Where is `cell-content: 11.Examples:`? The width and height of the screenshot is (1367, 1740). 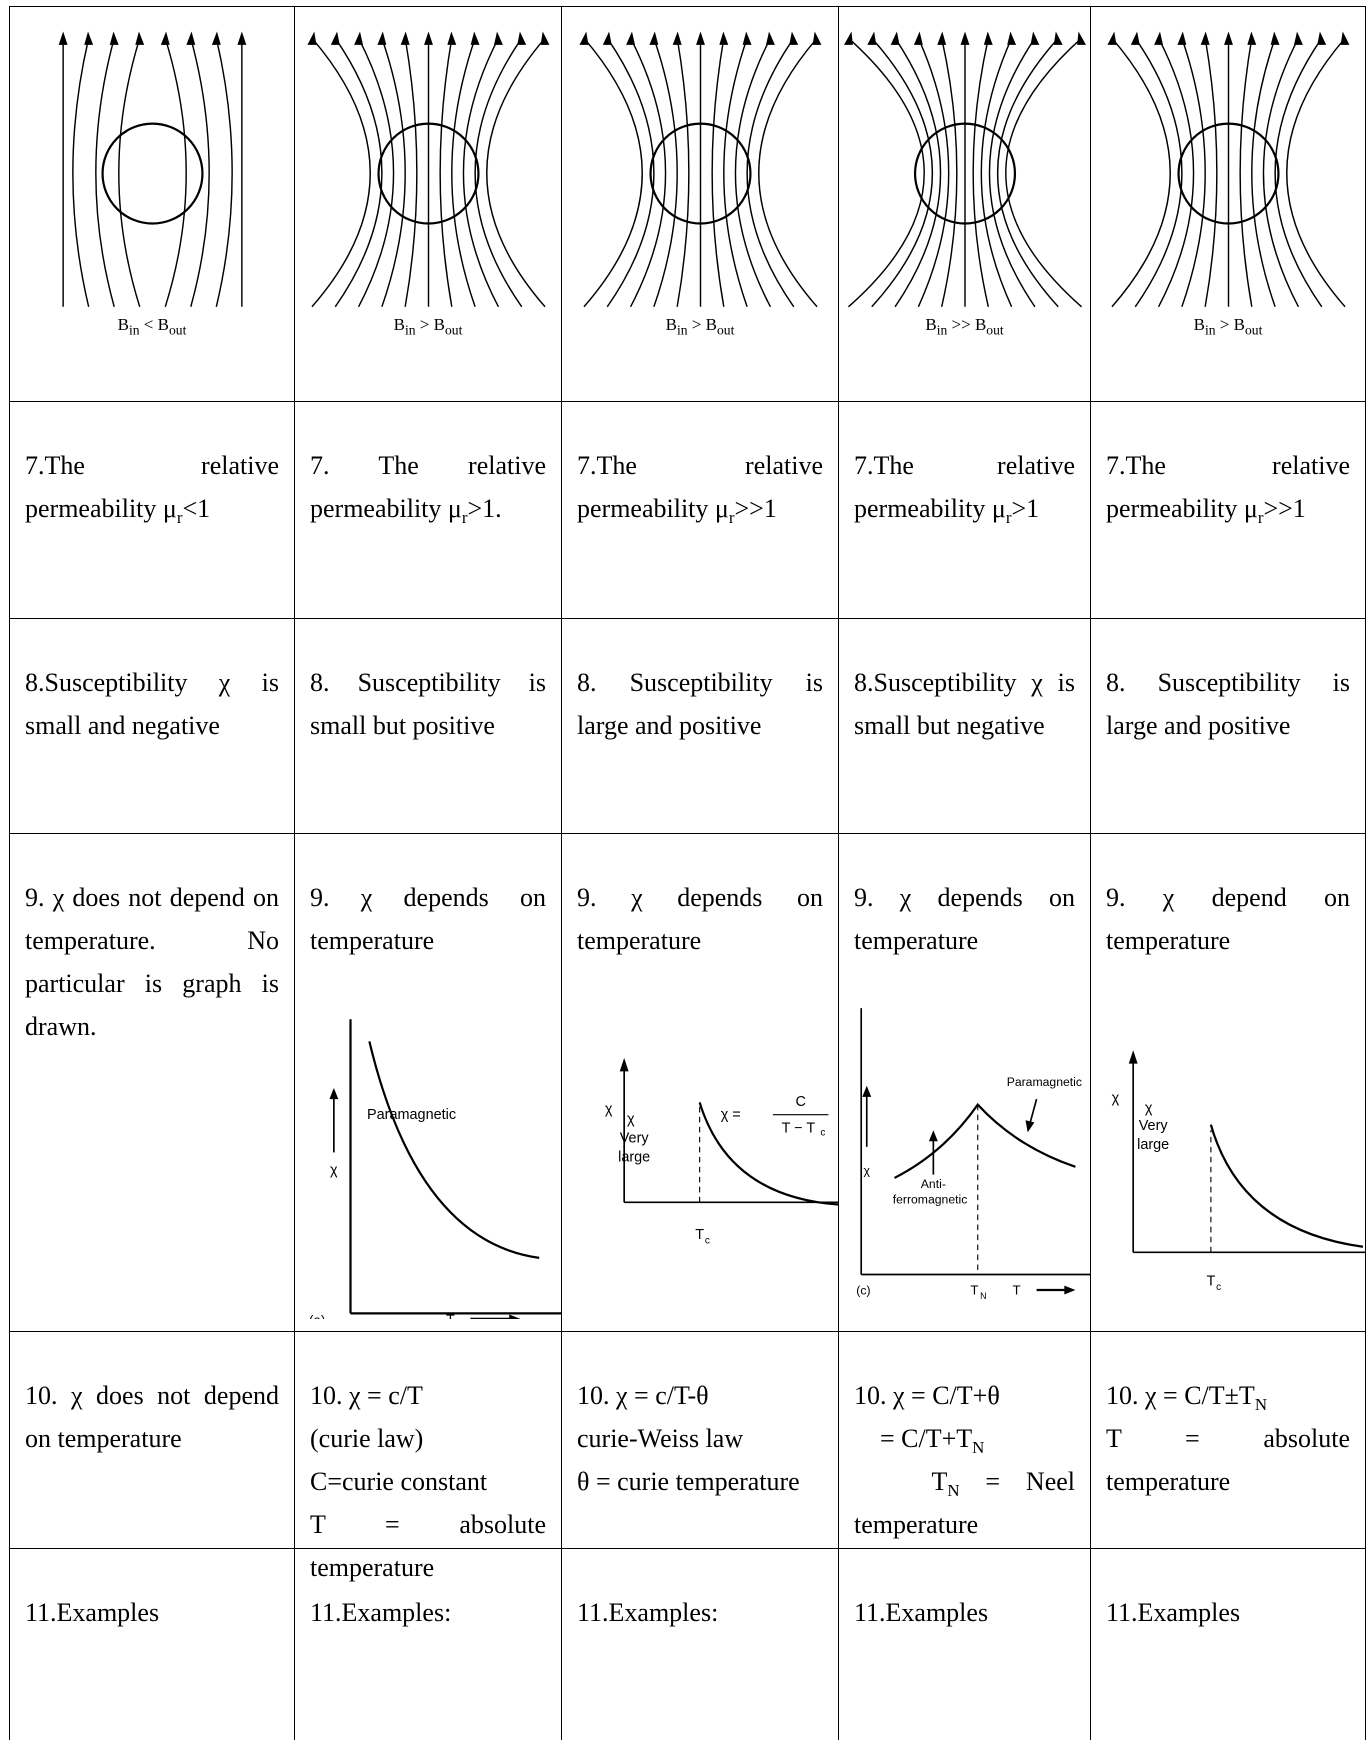
cell-content: 11.Examples: is located at coordinates (428, 1644).